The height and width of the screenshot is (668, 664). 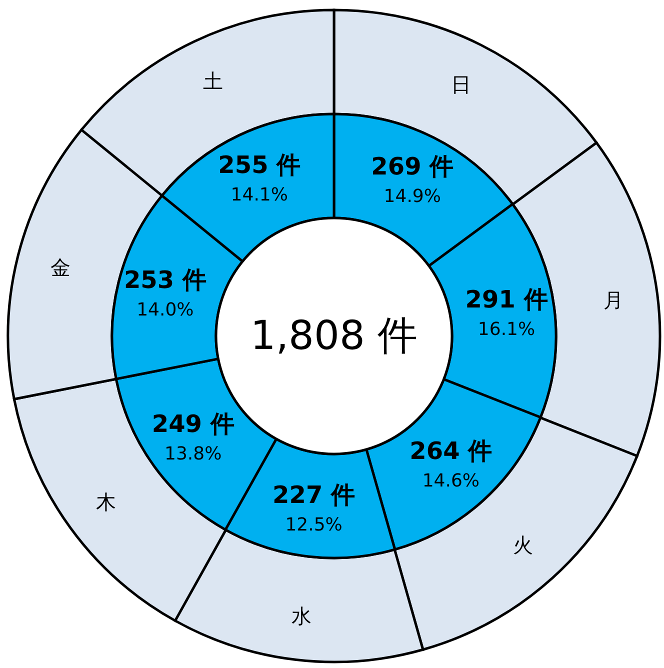 I want to click on annotation: 16.1%, so click(x=507, y=329).